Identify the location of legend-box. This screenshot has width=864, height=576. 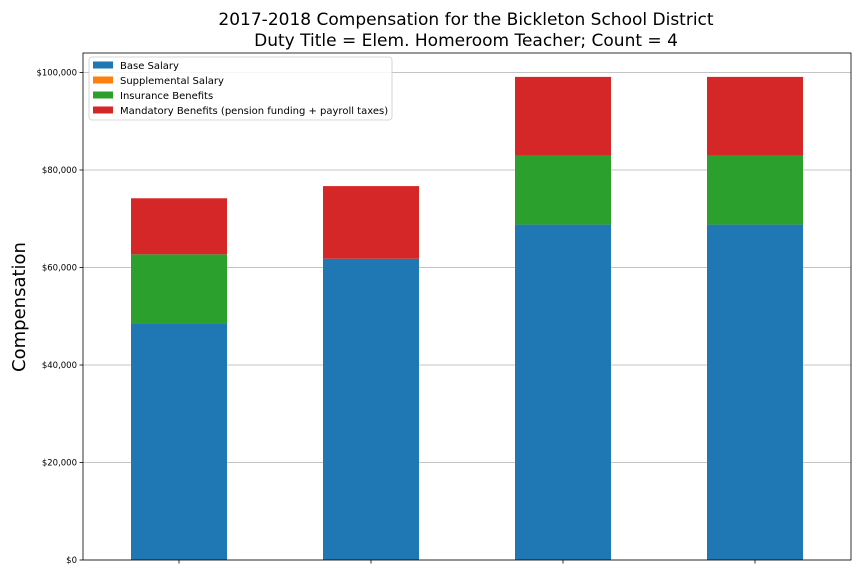
(240, 88).